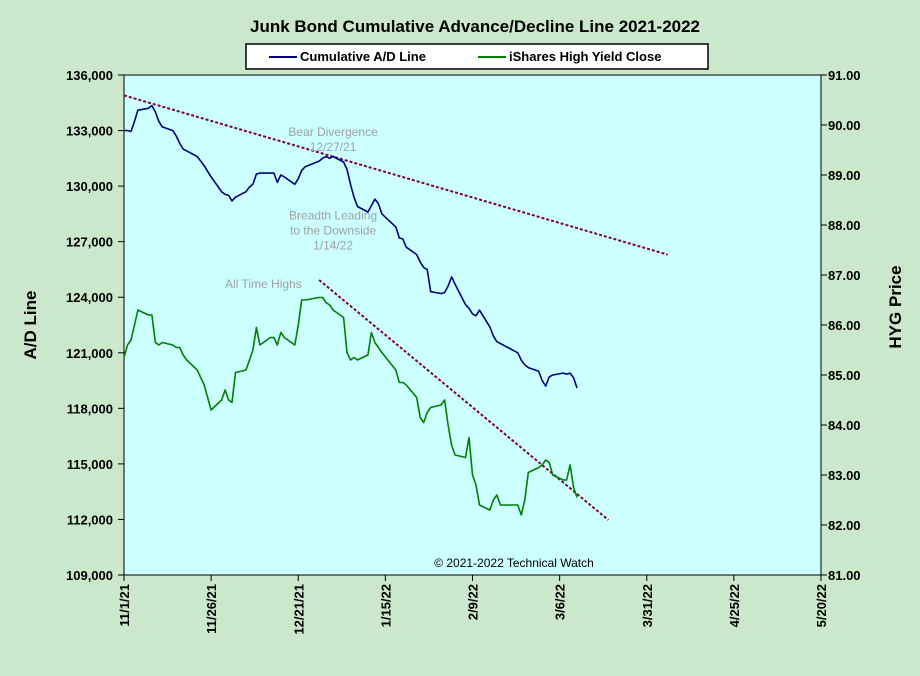 The width and height of the screenshot is (920, 676). I want to click on y-right-tick-label: 84.00, so click(844, 425).